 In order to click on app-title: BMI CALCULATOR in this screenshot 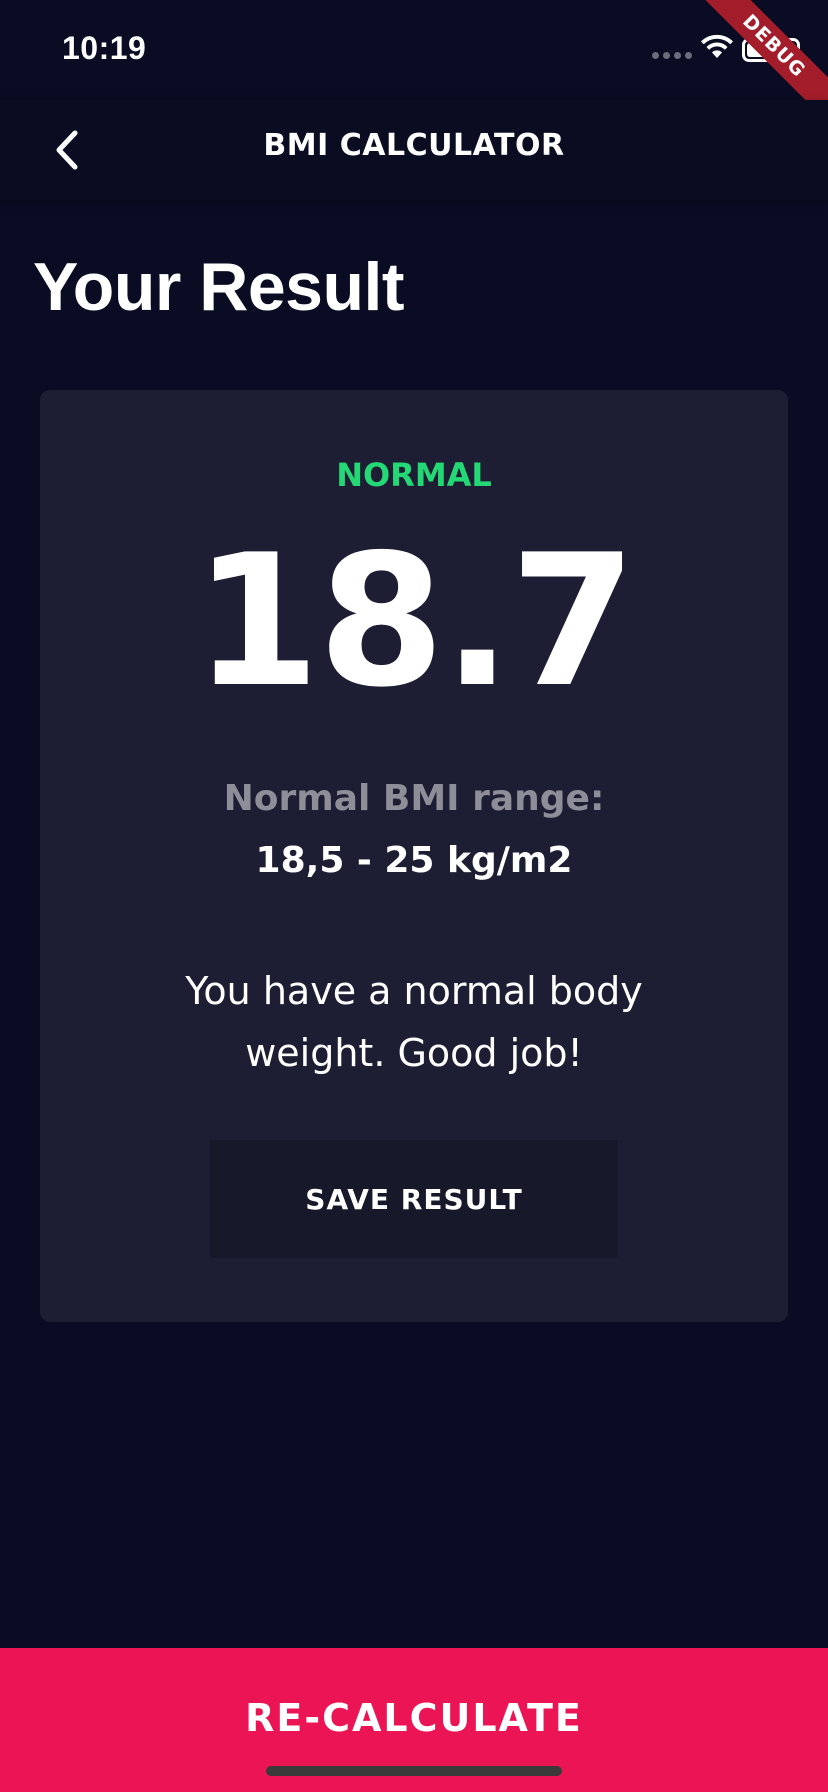, I will do `click(414, 145)`.